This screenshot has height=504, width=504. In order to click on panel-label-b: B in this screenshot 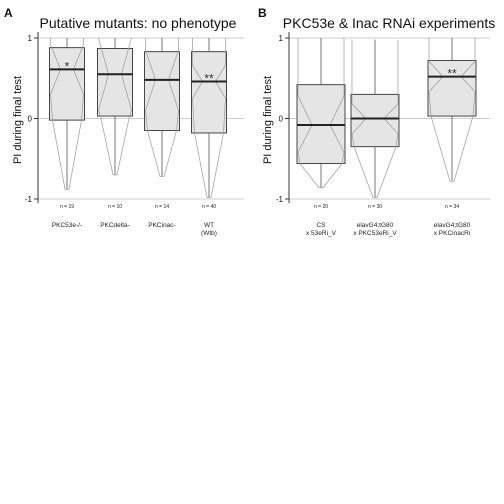, I will do `click(262, 13)`.